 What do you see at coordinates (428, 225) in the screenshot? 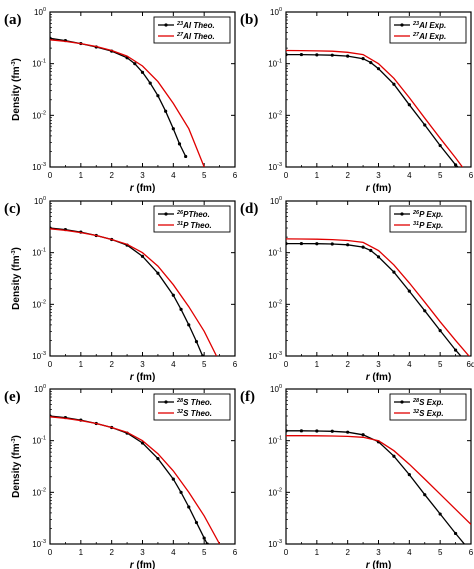
I see `legend-label: 31P Exp.` at bounding box center [428, 225].